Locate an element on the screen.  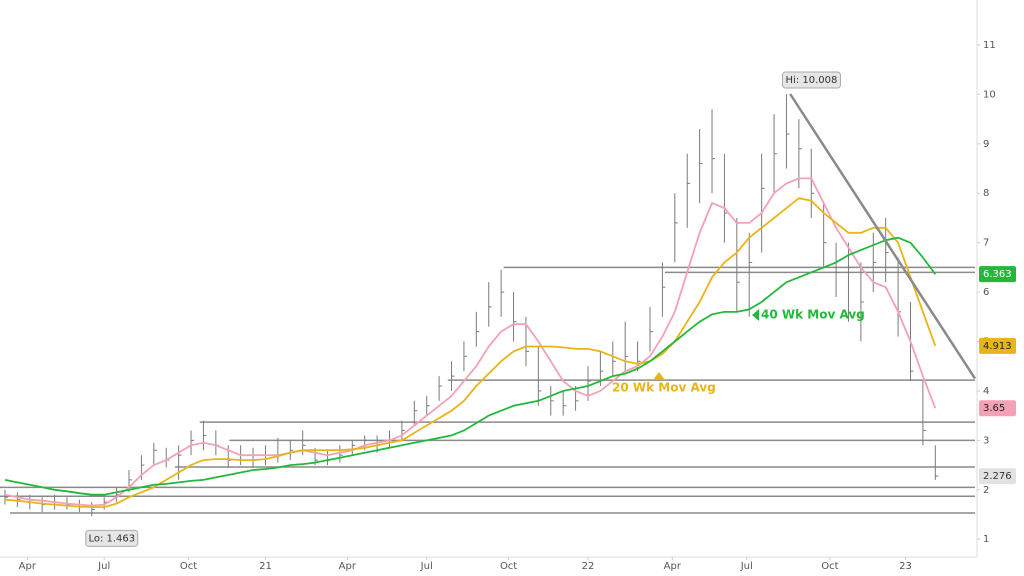
annotation: 40 Wk Mov Avg is located at coordinates (813, 315).